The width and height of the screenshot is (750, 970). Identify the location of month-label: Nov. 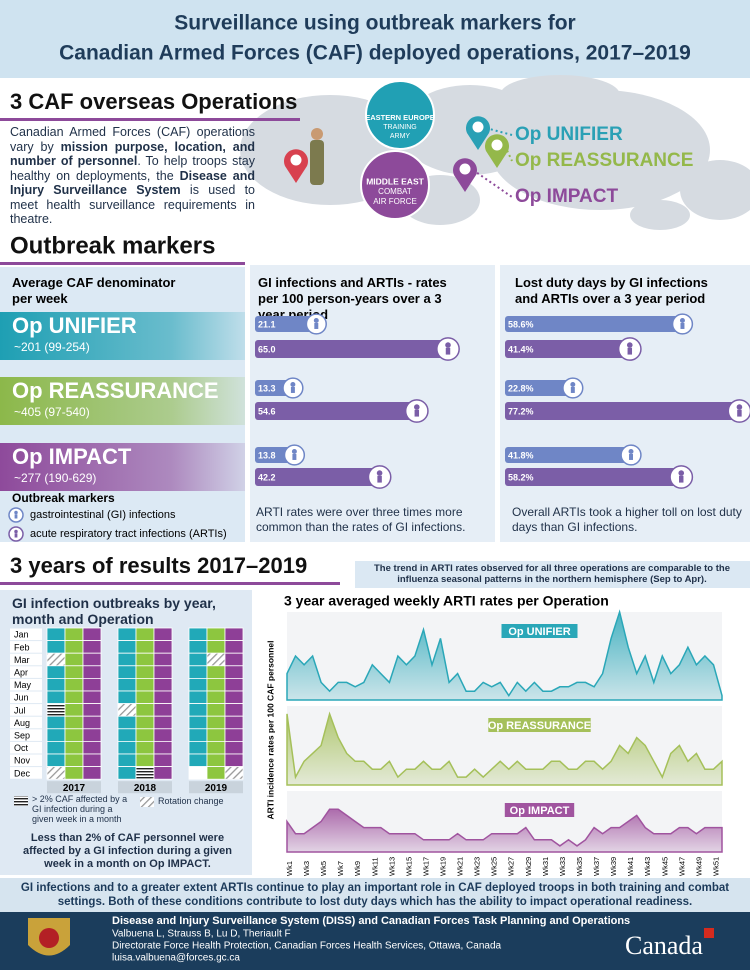
(22, 761).